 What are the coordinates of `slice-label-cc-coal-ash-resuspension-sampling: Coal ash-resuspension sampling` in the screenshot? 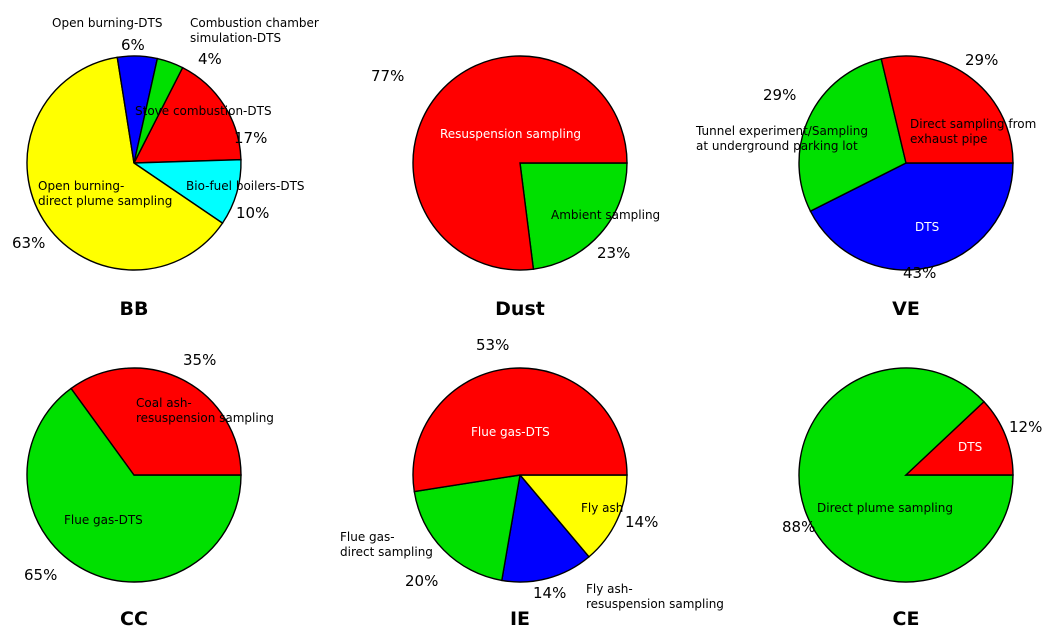 It's located at (205, 410).